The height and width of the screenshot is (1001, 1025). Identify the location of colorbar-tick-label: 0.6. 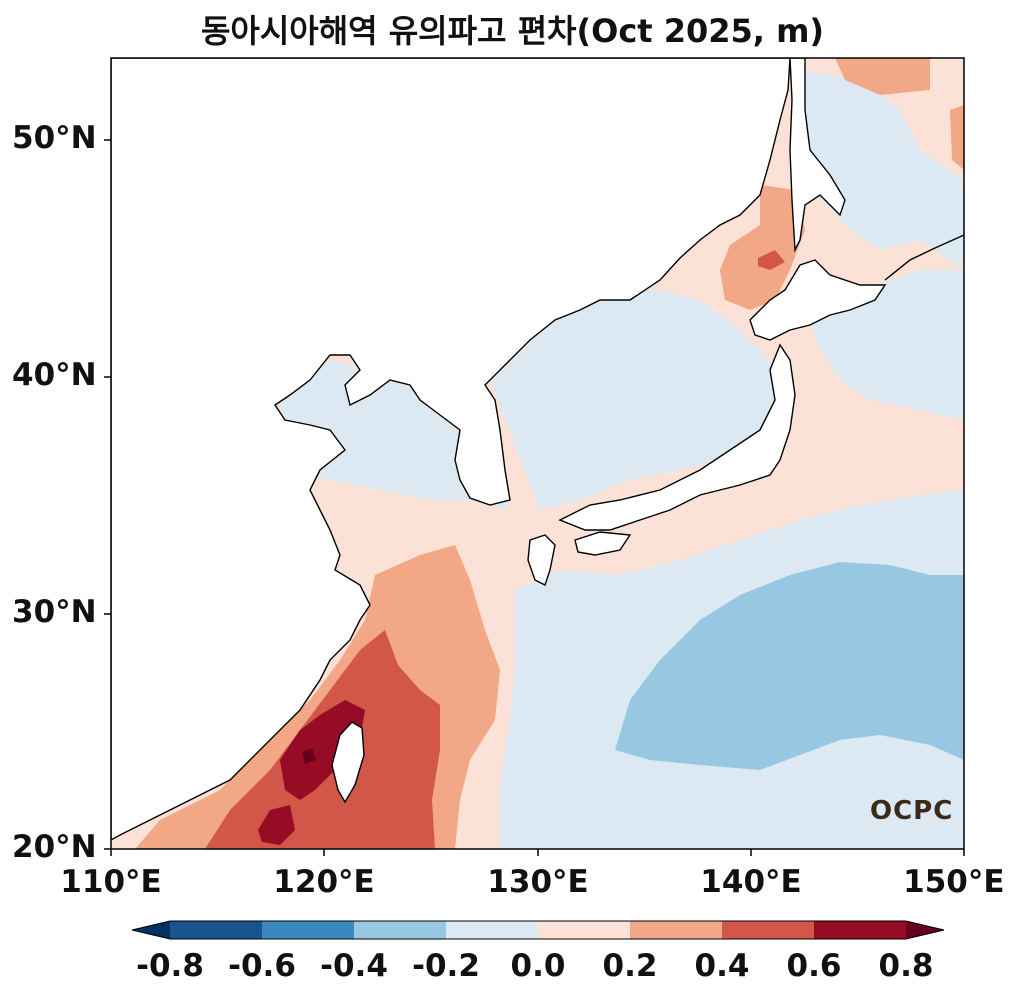
(814, 966).